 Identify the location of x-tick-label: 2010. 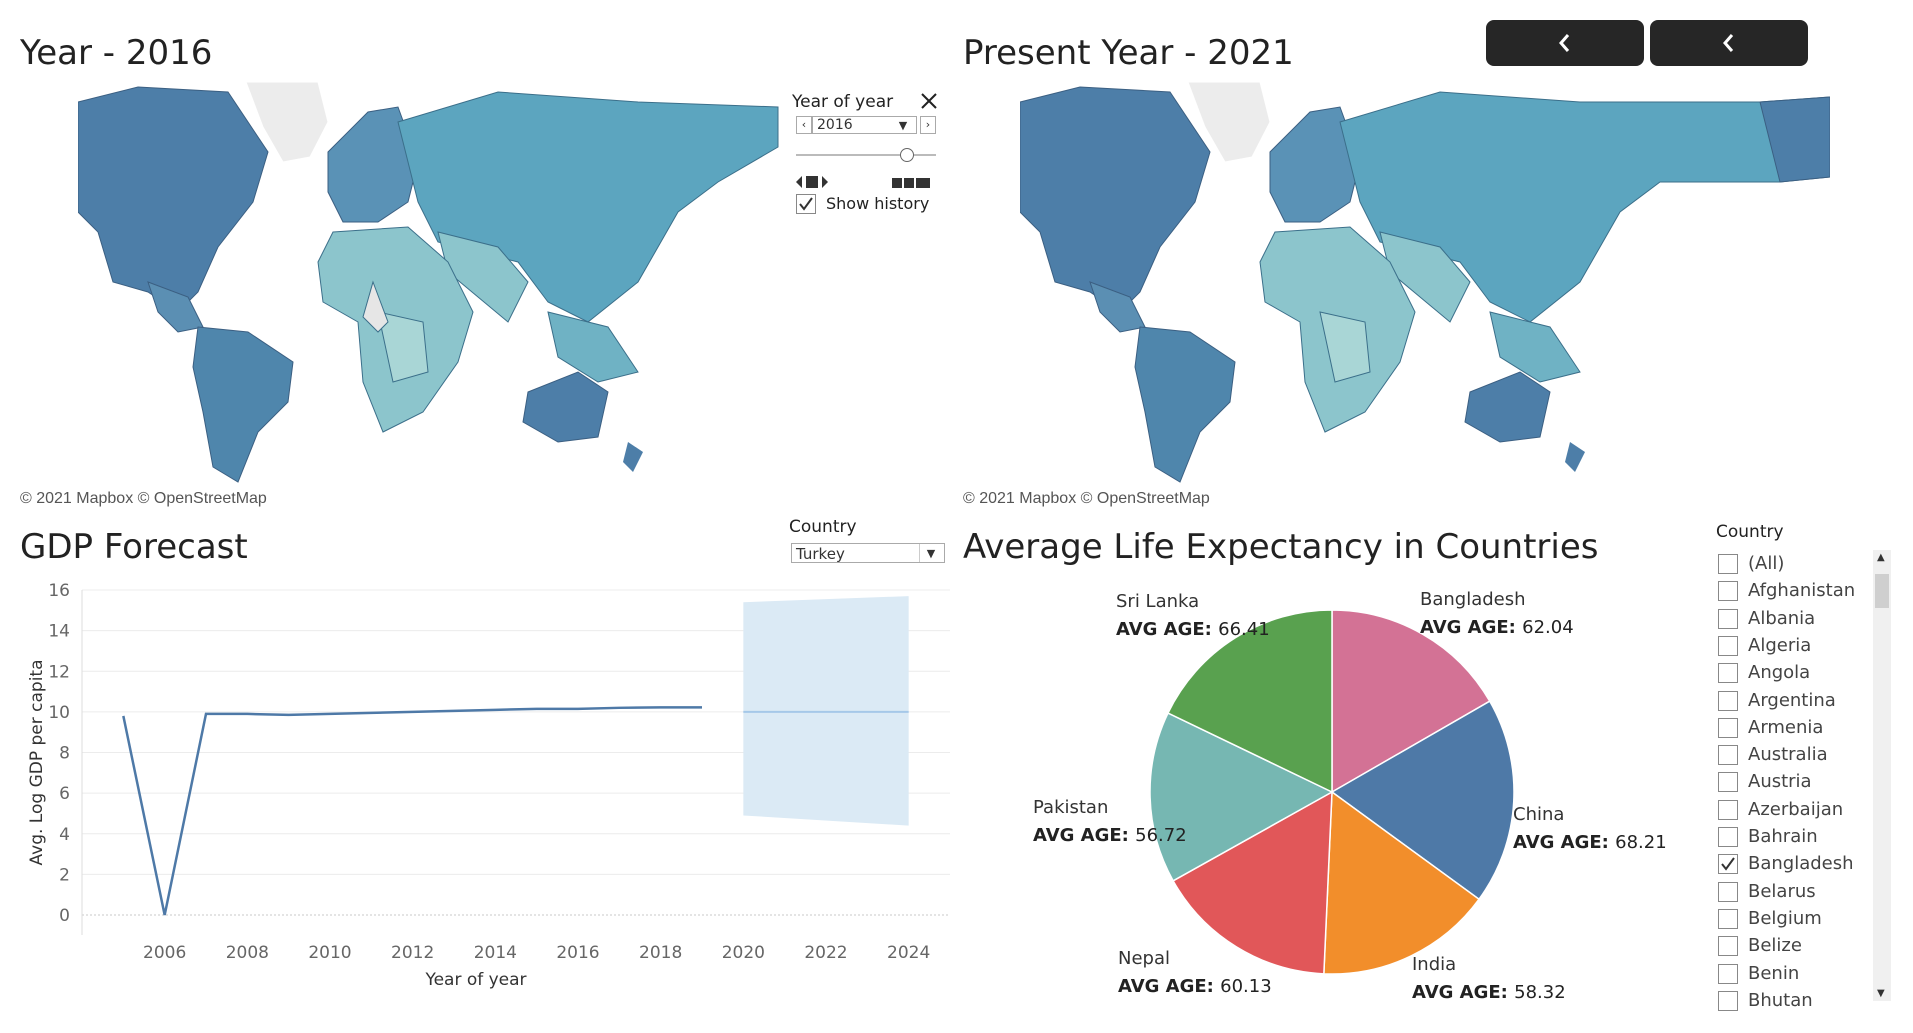
(329, 953).